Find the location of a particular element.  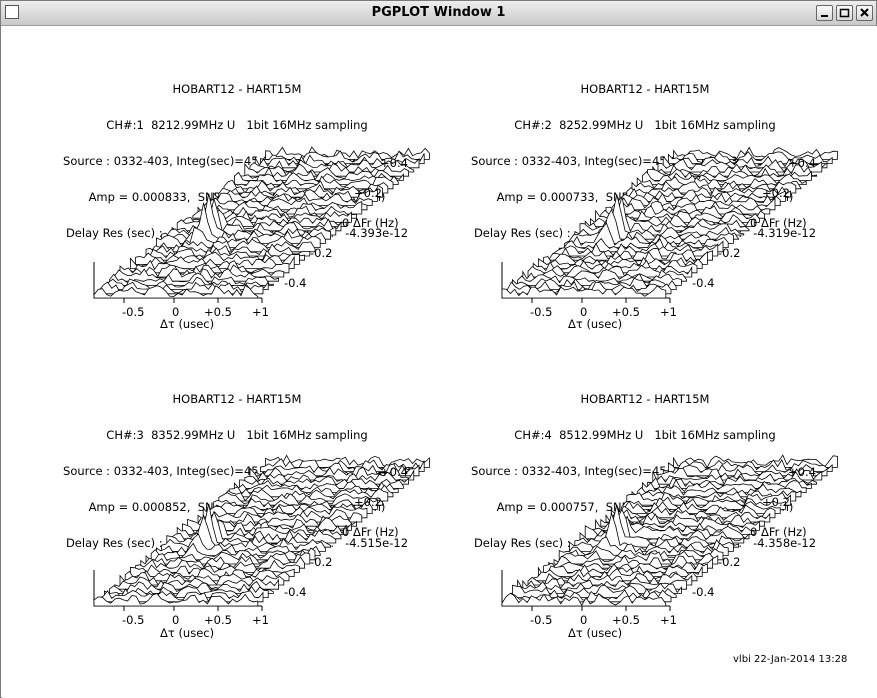

fringe-surface-ch1 is located at coordinates (261, 224).